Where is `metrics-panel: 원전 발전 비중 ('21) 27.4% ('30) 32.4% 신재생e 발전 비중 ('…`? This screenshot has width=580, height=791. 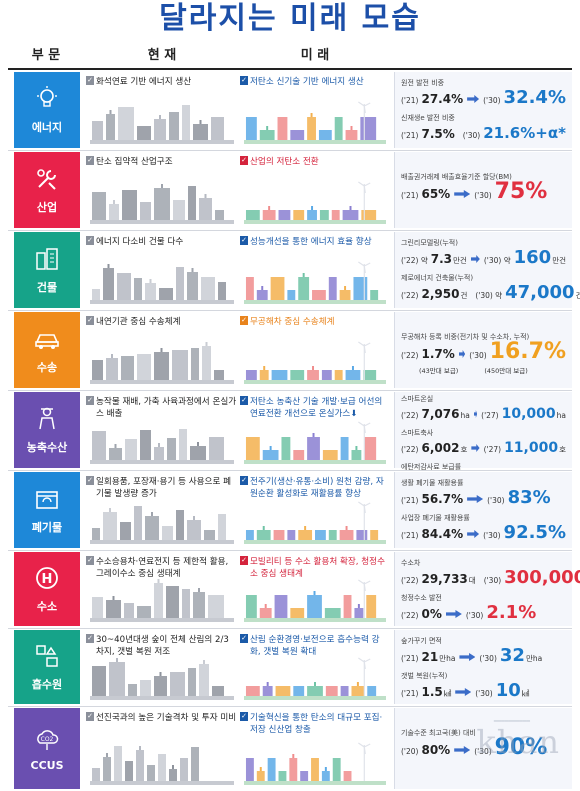 metrics-panel: 원전 발전 비중 ('21) 27.4% ('30) 32.4% 신재생e 발전 비중 ('… is located at coordinates (483, 110).